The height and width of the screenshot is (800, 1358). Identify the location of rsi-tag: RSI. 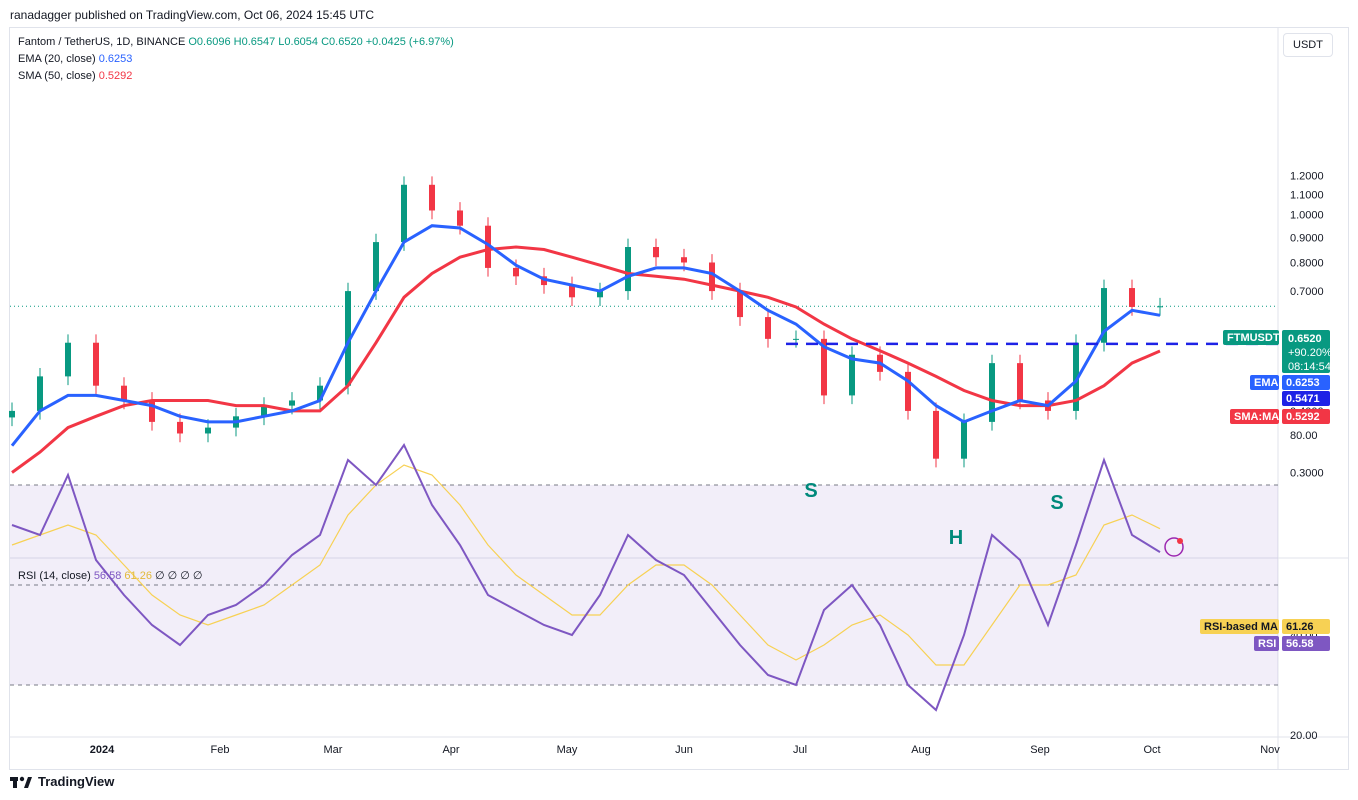
(1267, 644).